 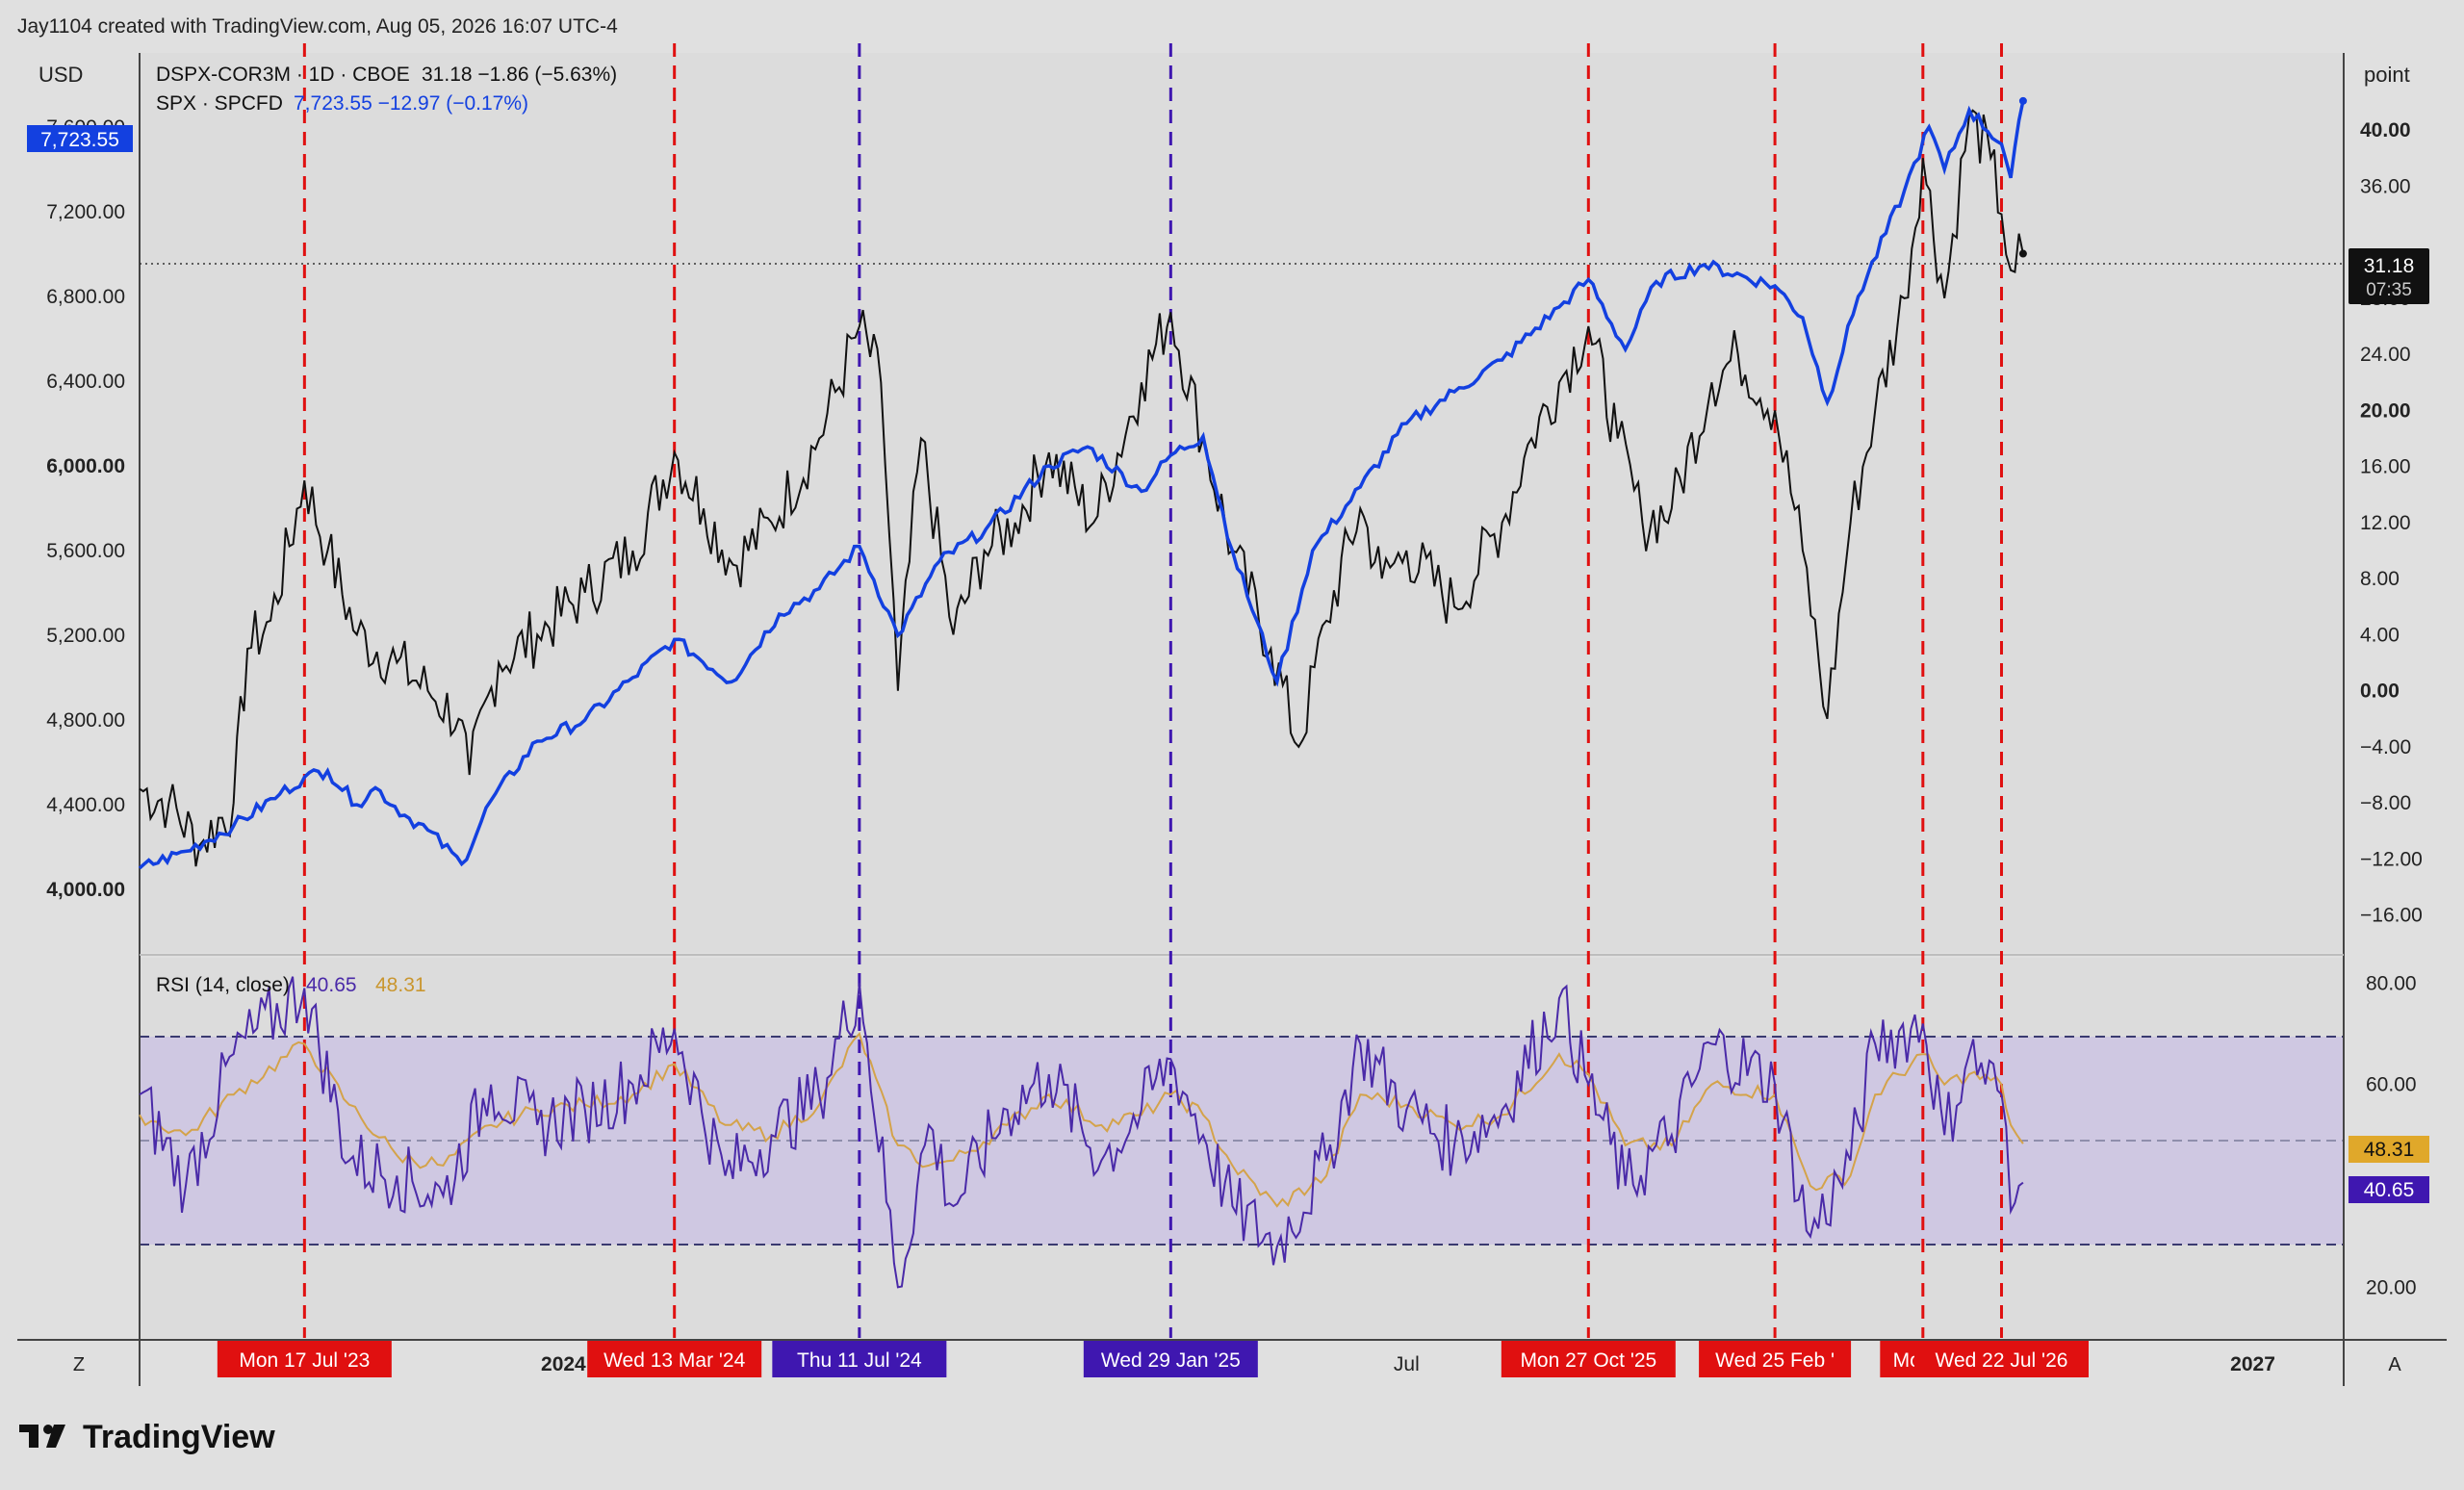 What do you see at coordinates (2391, 1135) in the screenshot?
I see `rsi-axis-ticks: 80.00 60.00 20.00` at bounding box center [2391, 1135].